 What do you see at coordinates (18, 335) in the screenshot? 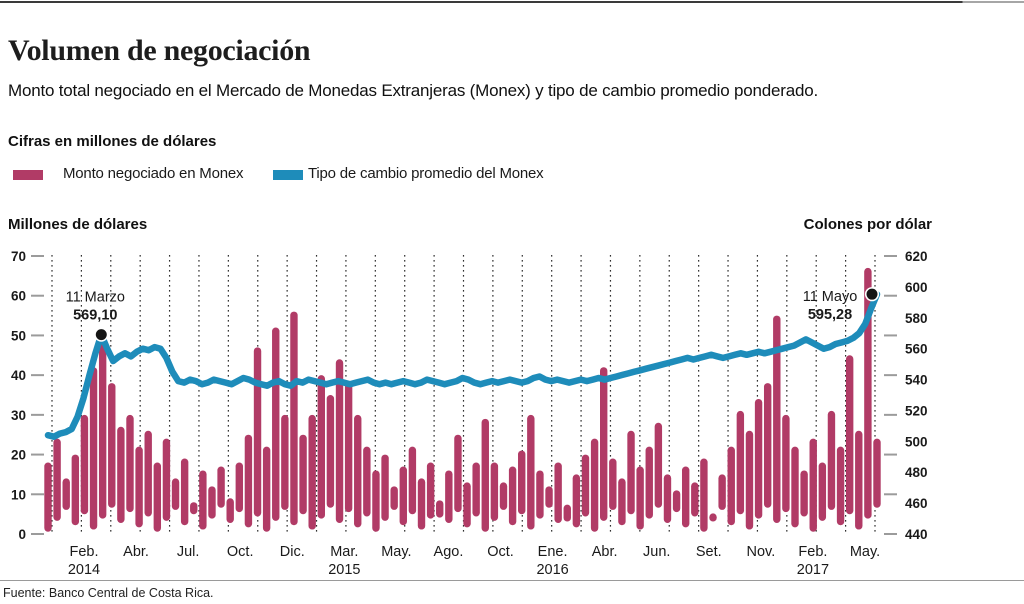
I see `left-tick-label: 50` at bounding box center [18, 335].